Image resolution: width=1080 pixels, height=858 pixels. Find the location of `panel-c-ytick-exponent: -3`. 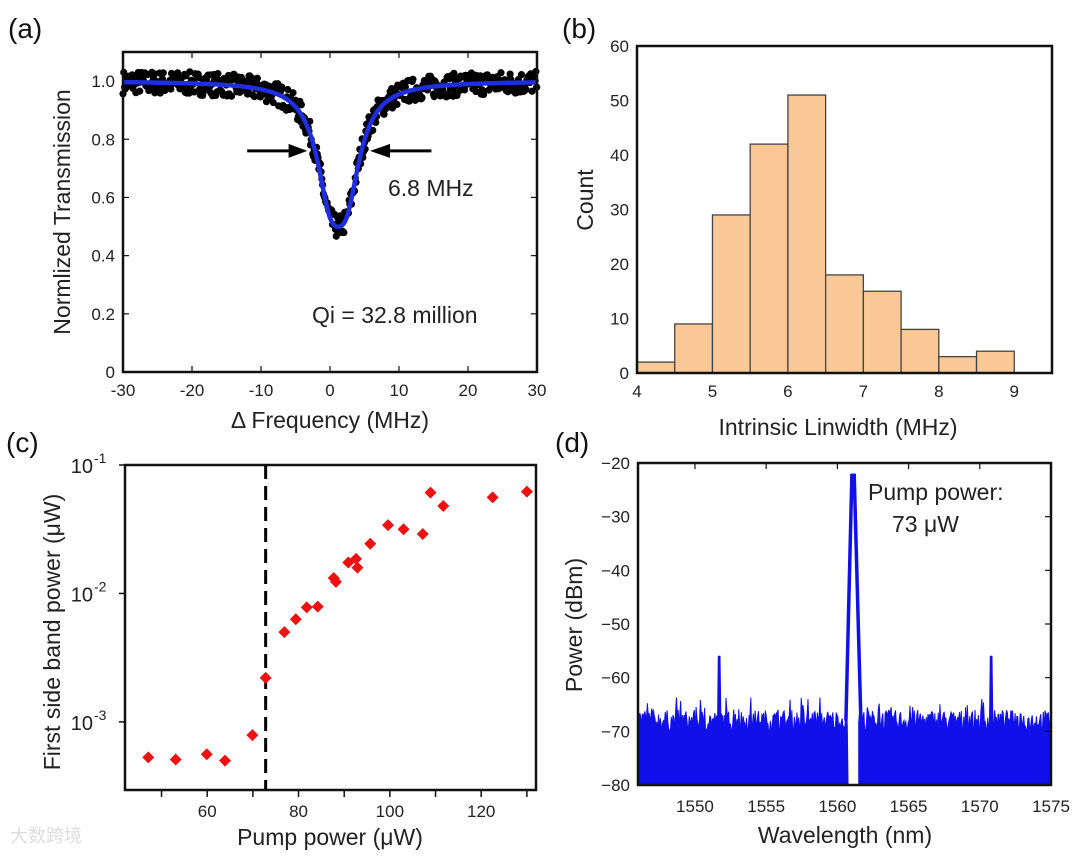

panel-c-ytick-exponent: -3 is located at coordinates (100, 715).